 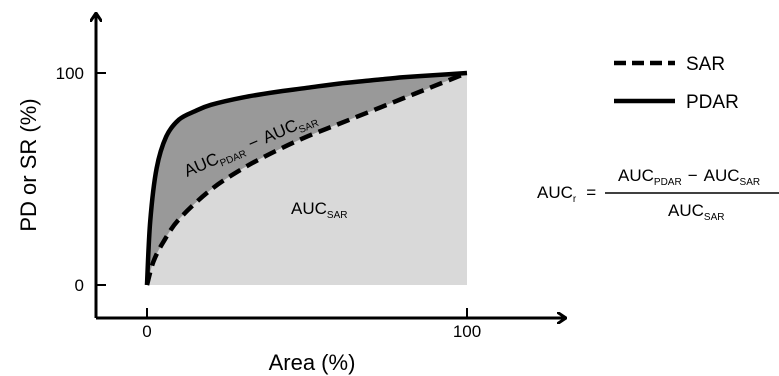 What do you see at coordinates (70, 73) in the screenshot?
I see `y-tick-label-100: 100` at bounding box center [70, 73].